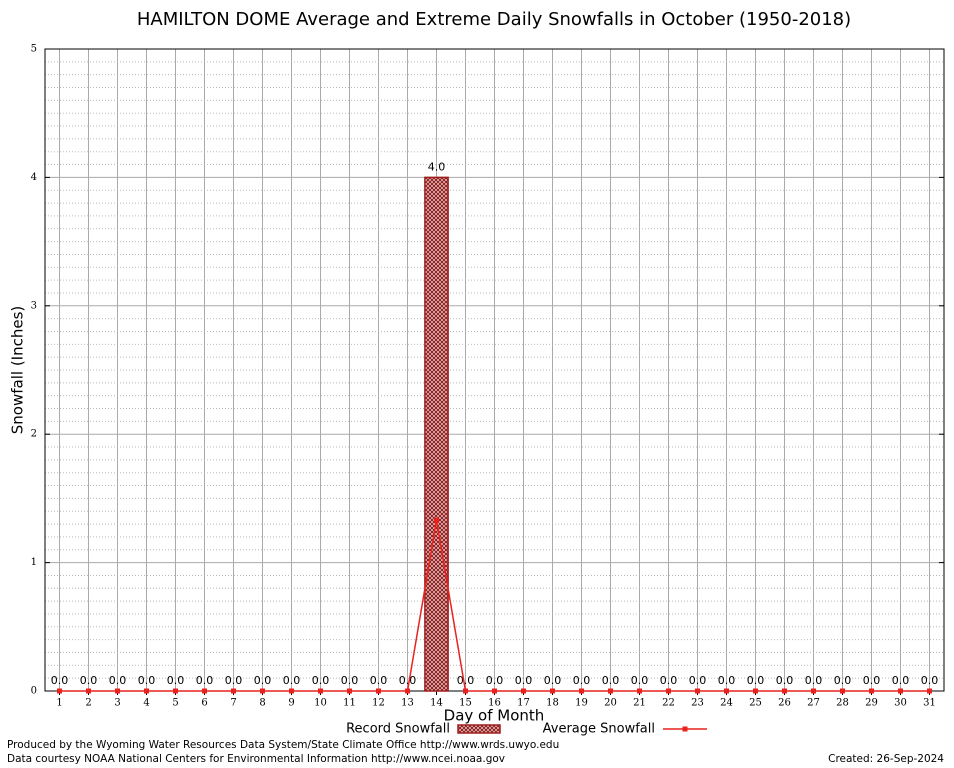  Describe the element at coordinates (204, 703) in the screenshot. I see `x-tick-label: 6` at that location.